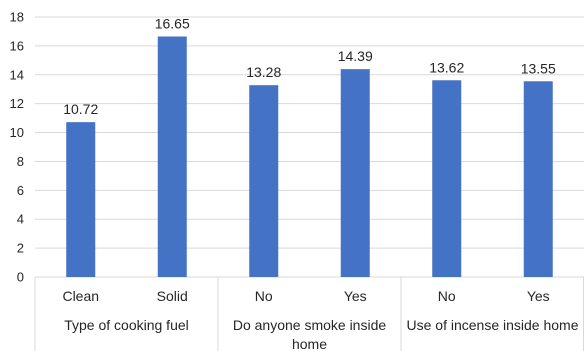  What do you see at coordinates (172, 24) in the screenshot?
I see `data-label: 16.65` at bounding box center [172, 24].